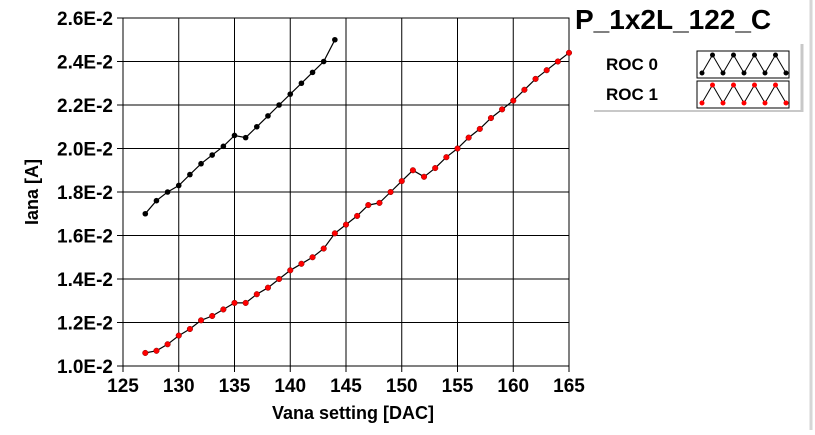  Describe the element at coordinates (240, 127) in the screenshot. I see `series-line` at that location.